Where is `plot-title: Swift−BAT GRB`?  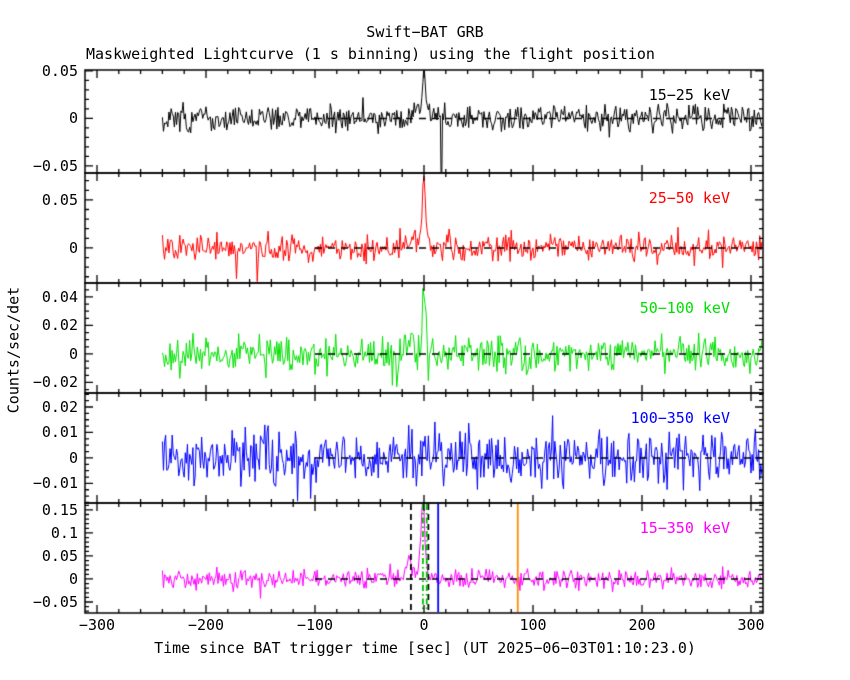
plot-title: Swift−BAT GRB is located at coordinates (425, 32).